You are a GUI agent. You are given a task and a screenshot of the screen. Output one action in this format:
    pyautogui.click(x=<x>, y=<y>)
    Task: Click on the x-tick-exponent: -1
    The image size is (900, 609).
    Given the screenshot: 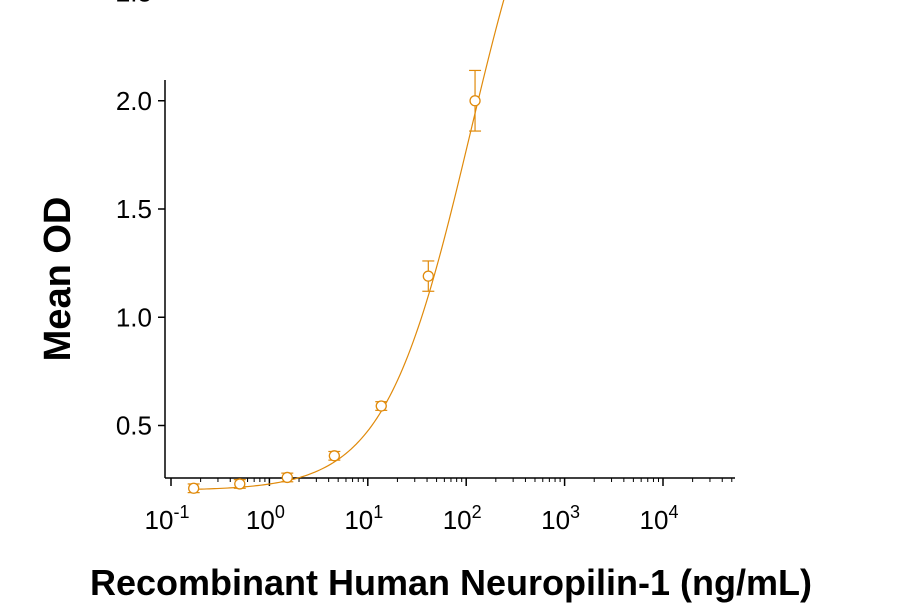 What is the action you would take?
    pyautogui.click(x=181, y=512)
    